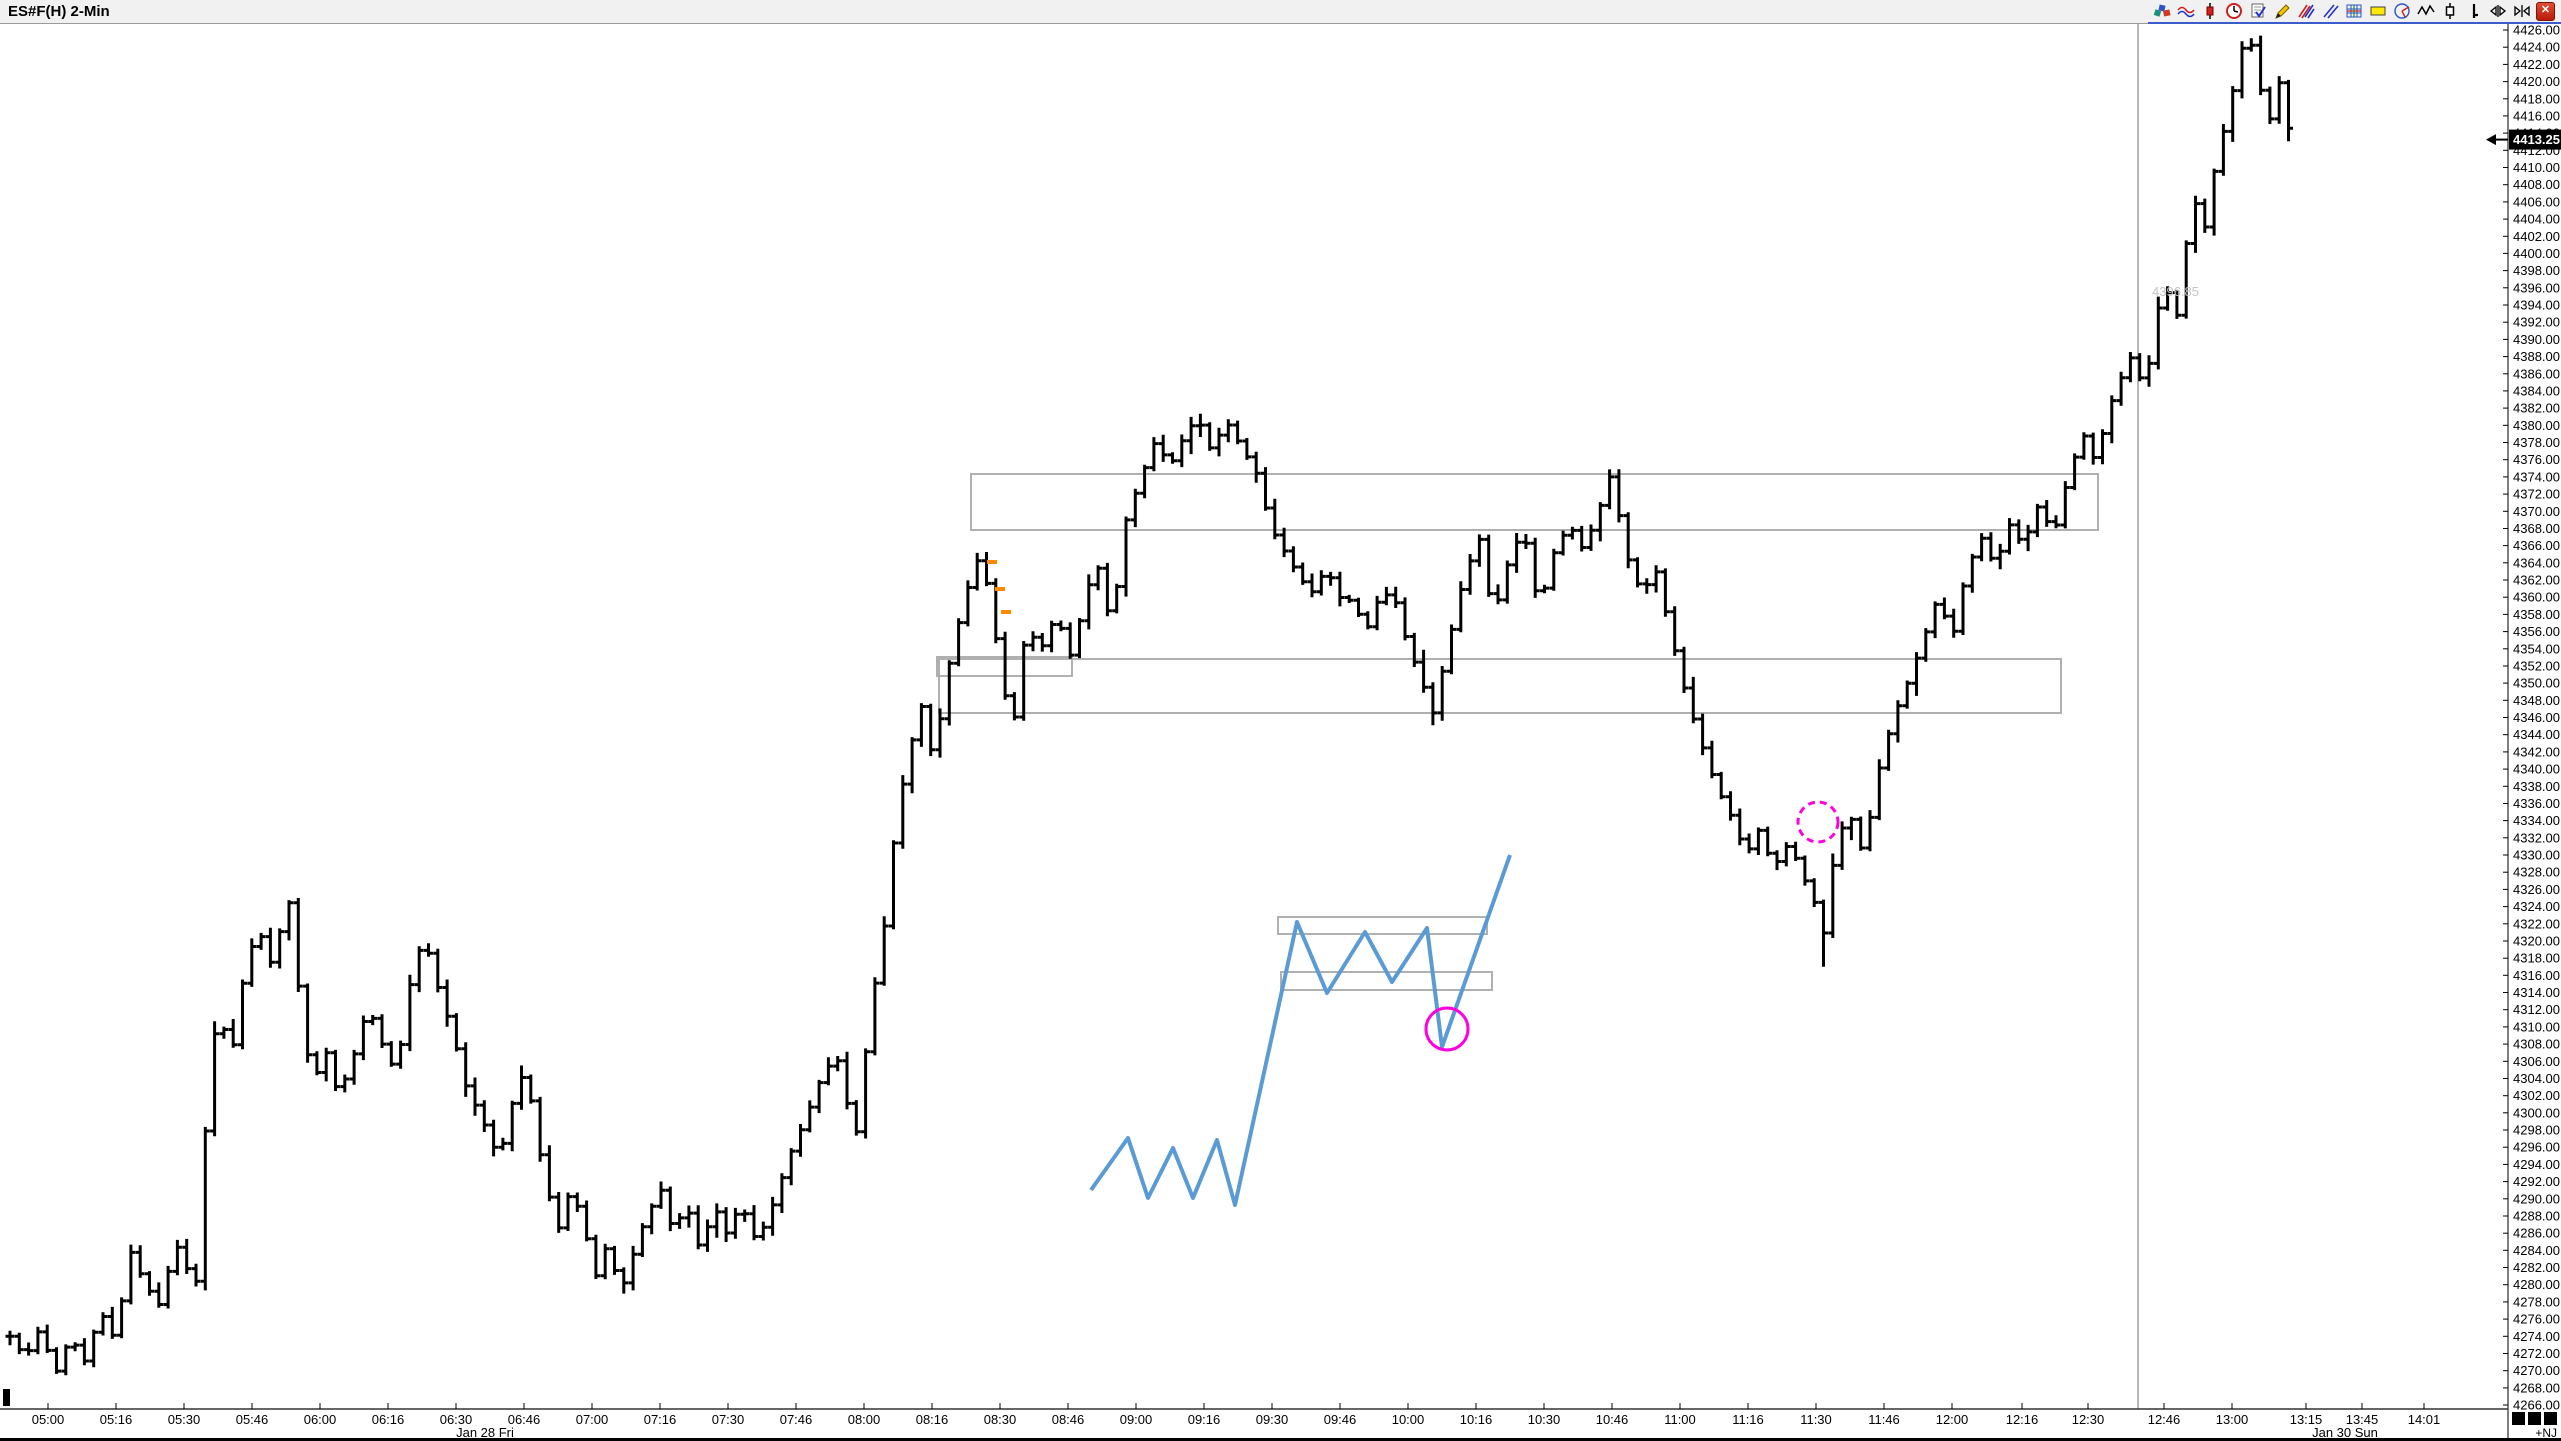  Describe the element at coordinates (524, 1419) in the screenshot. I see `time-tick-label: 06:46` at that location.